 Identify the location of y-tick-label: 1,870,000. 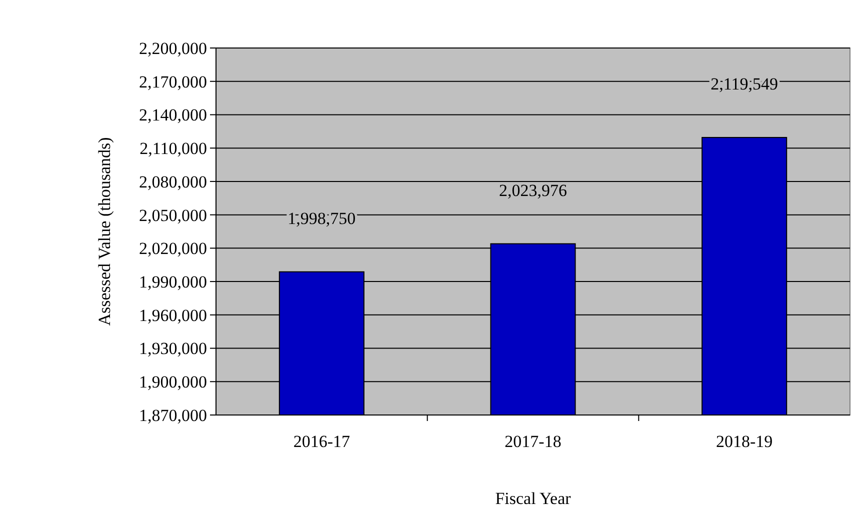
(173, 415).